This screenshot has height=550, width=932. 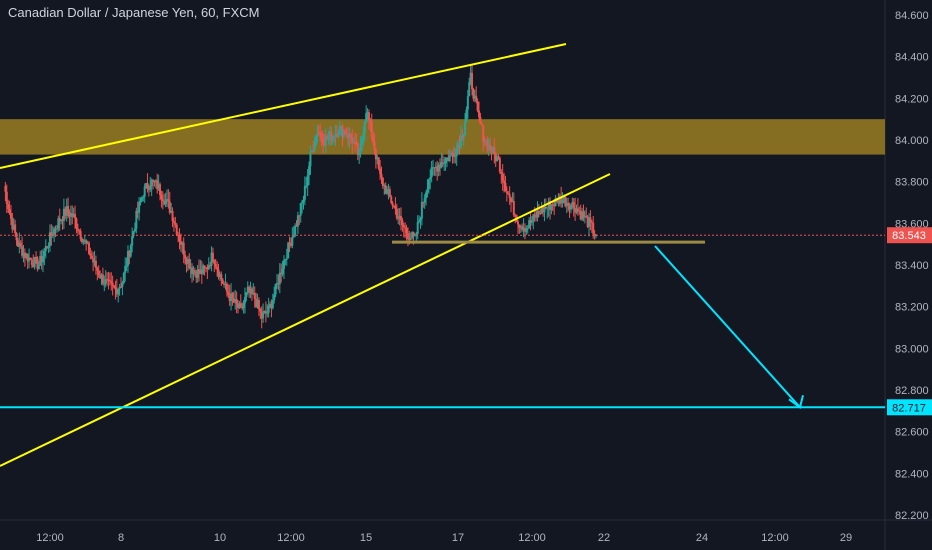 What do you see at coordinates (912, 474) in the screenshot?
I see `y-tick-label: 82.400` at bounding box center [912, 474].